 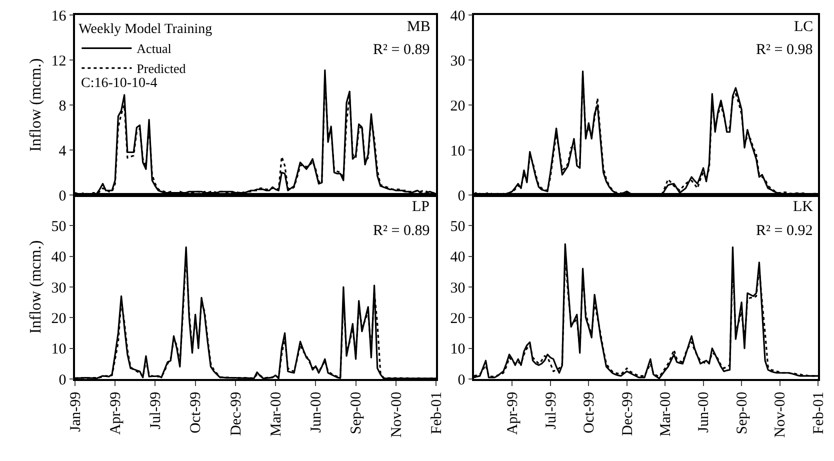 What do you see at coordinates (62, 151) in the screenshot?
I see `y-tick-label: 4` at bounding box center [62, 151].